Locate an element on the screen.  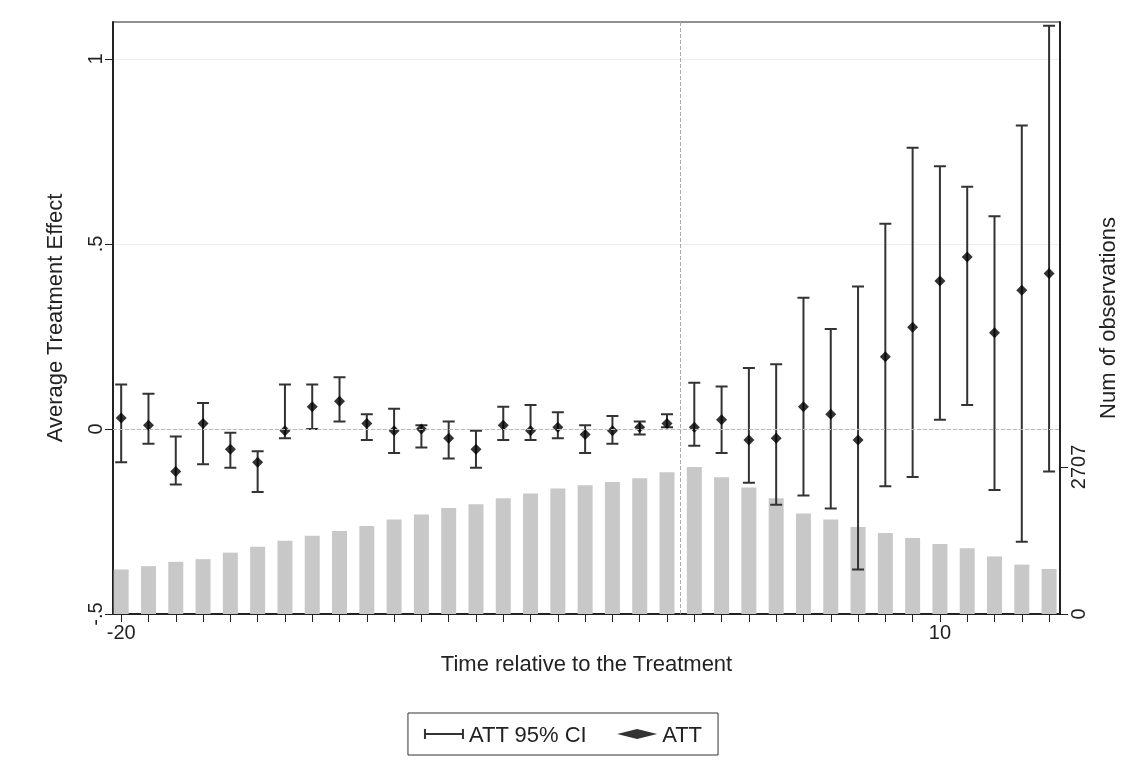
x-axis-title: Time relative to the Treatment is located at coordinates (586, 663).